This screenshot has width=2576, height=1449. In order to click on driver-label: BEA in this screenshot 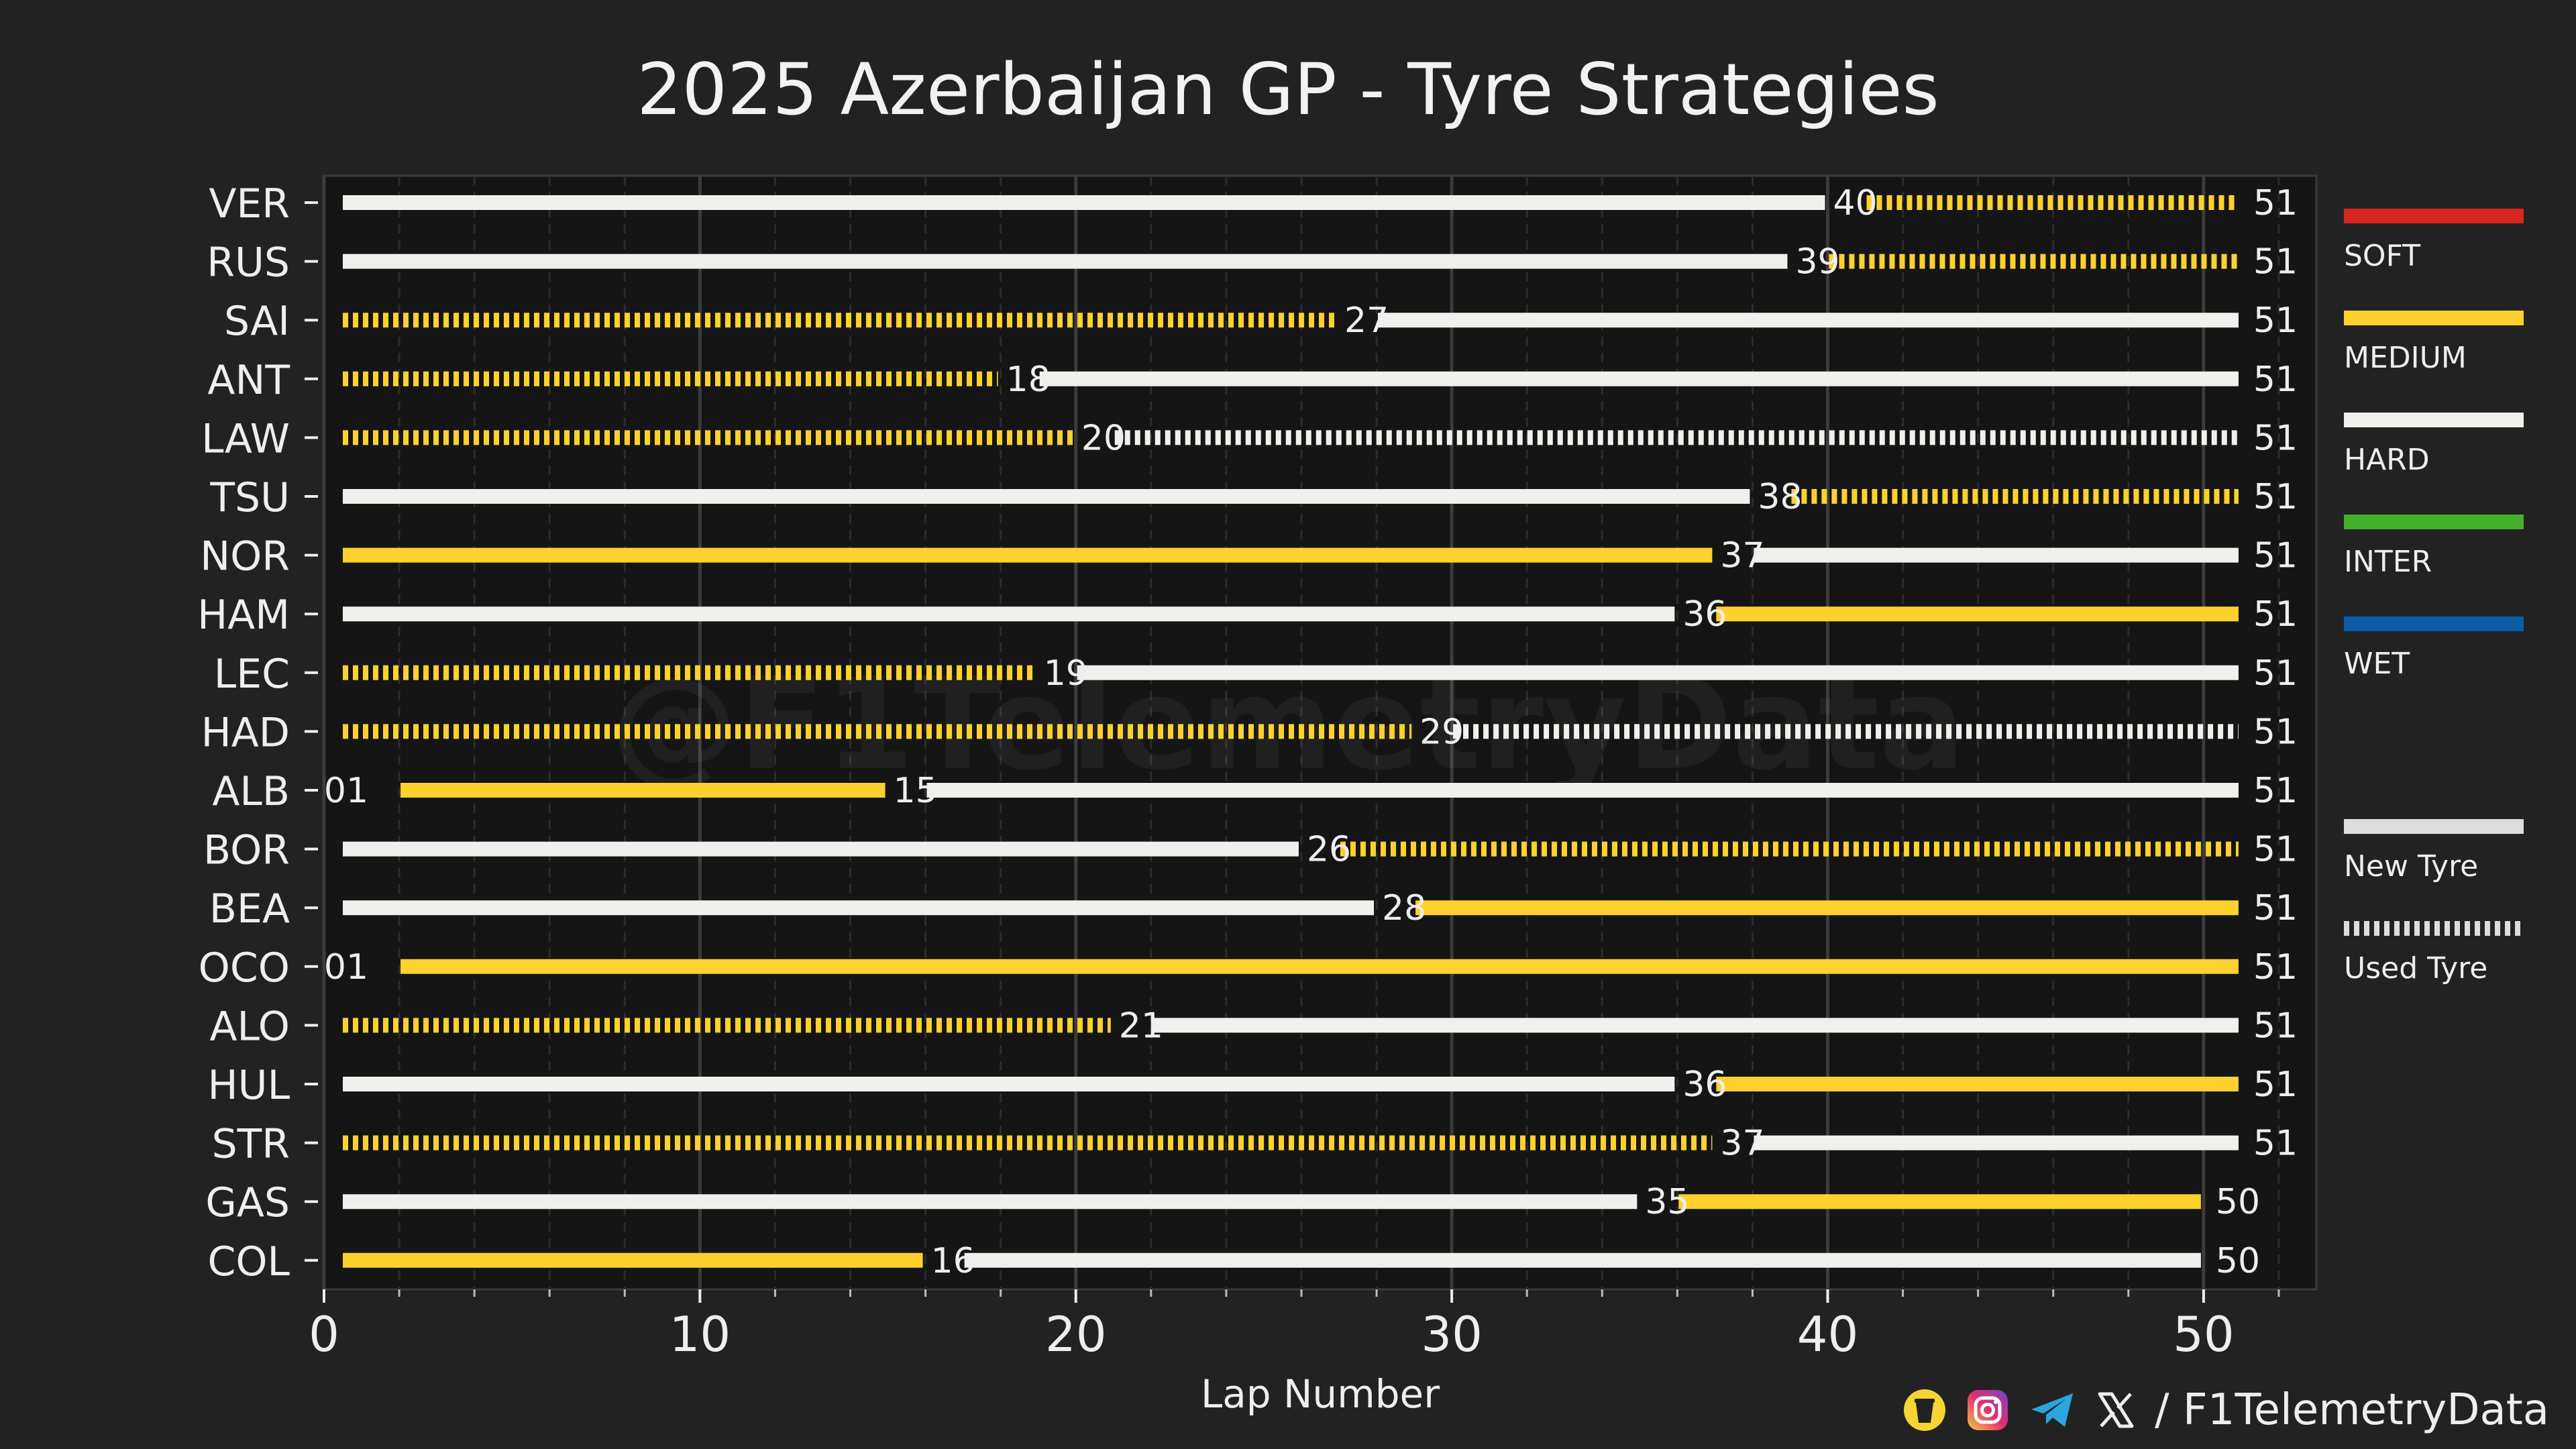, I will do `click(249, 908)`.